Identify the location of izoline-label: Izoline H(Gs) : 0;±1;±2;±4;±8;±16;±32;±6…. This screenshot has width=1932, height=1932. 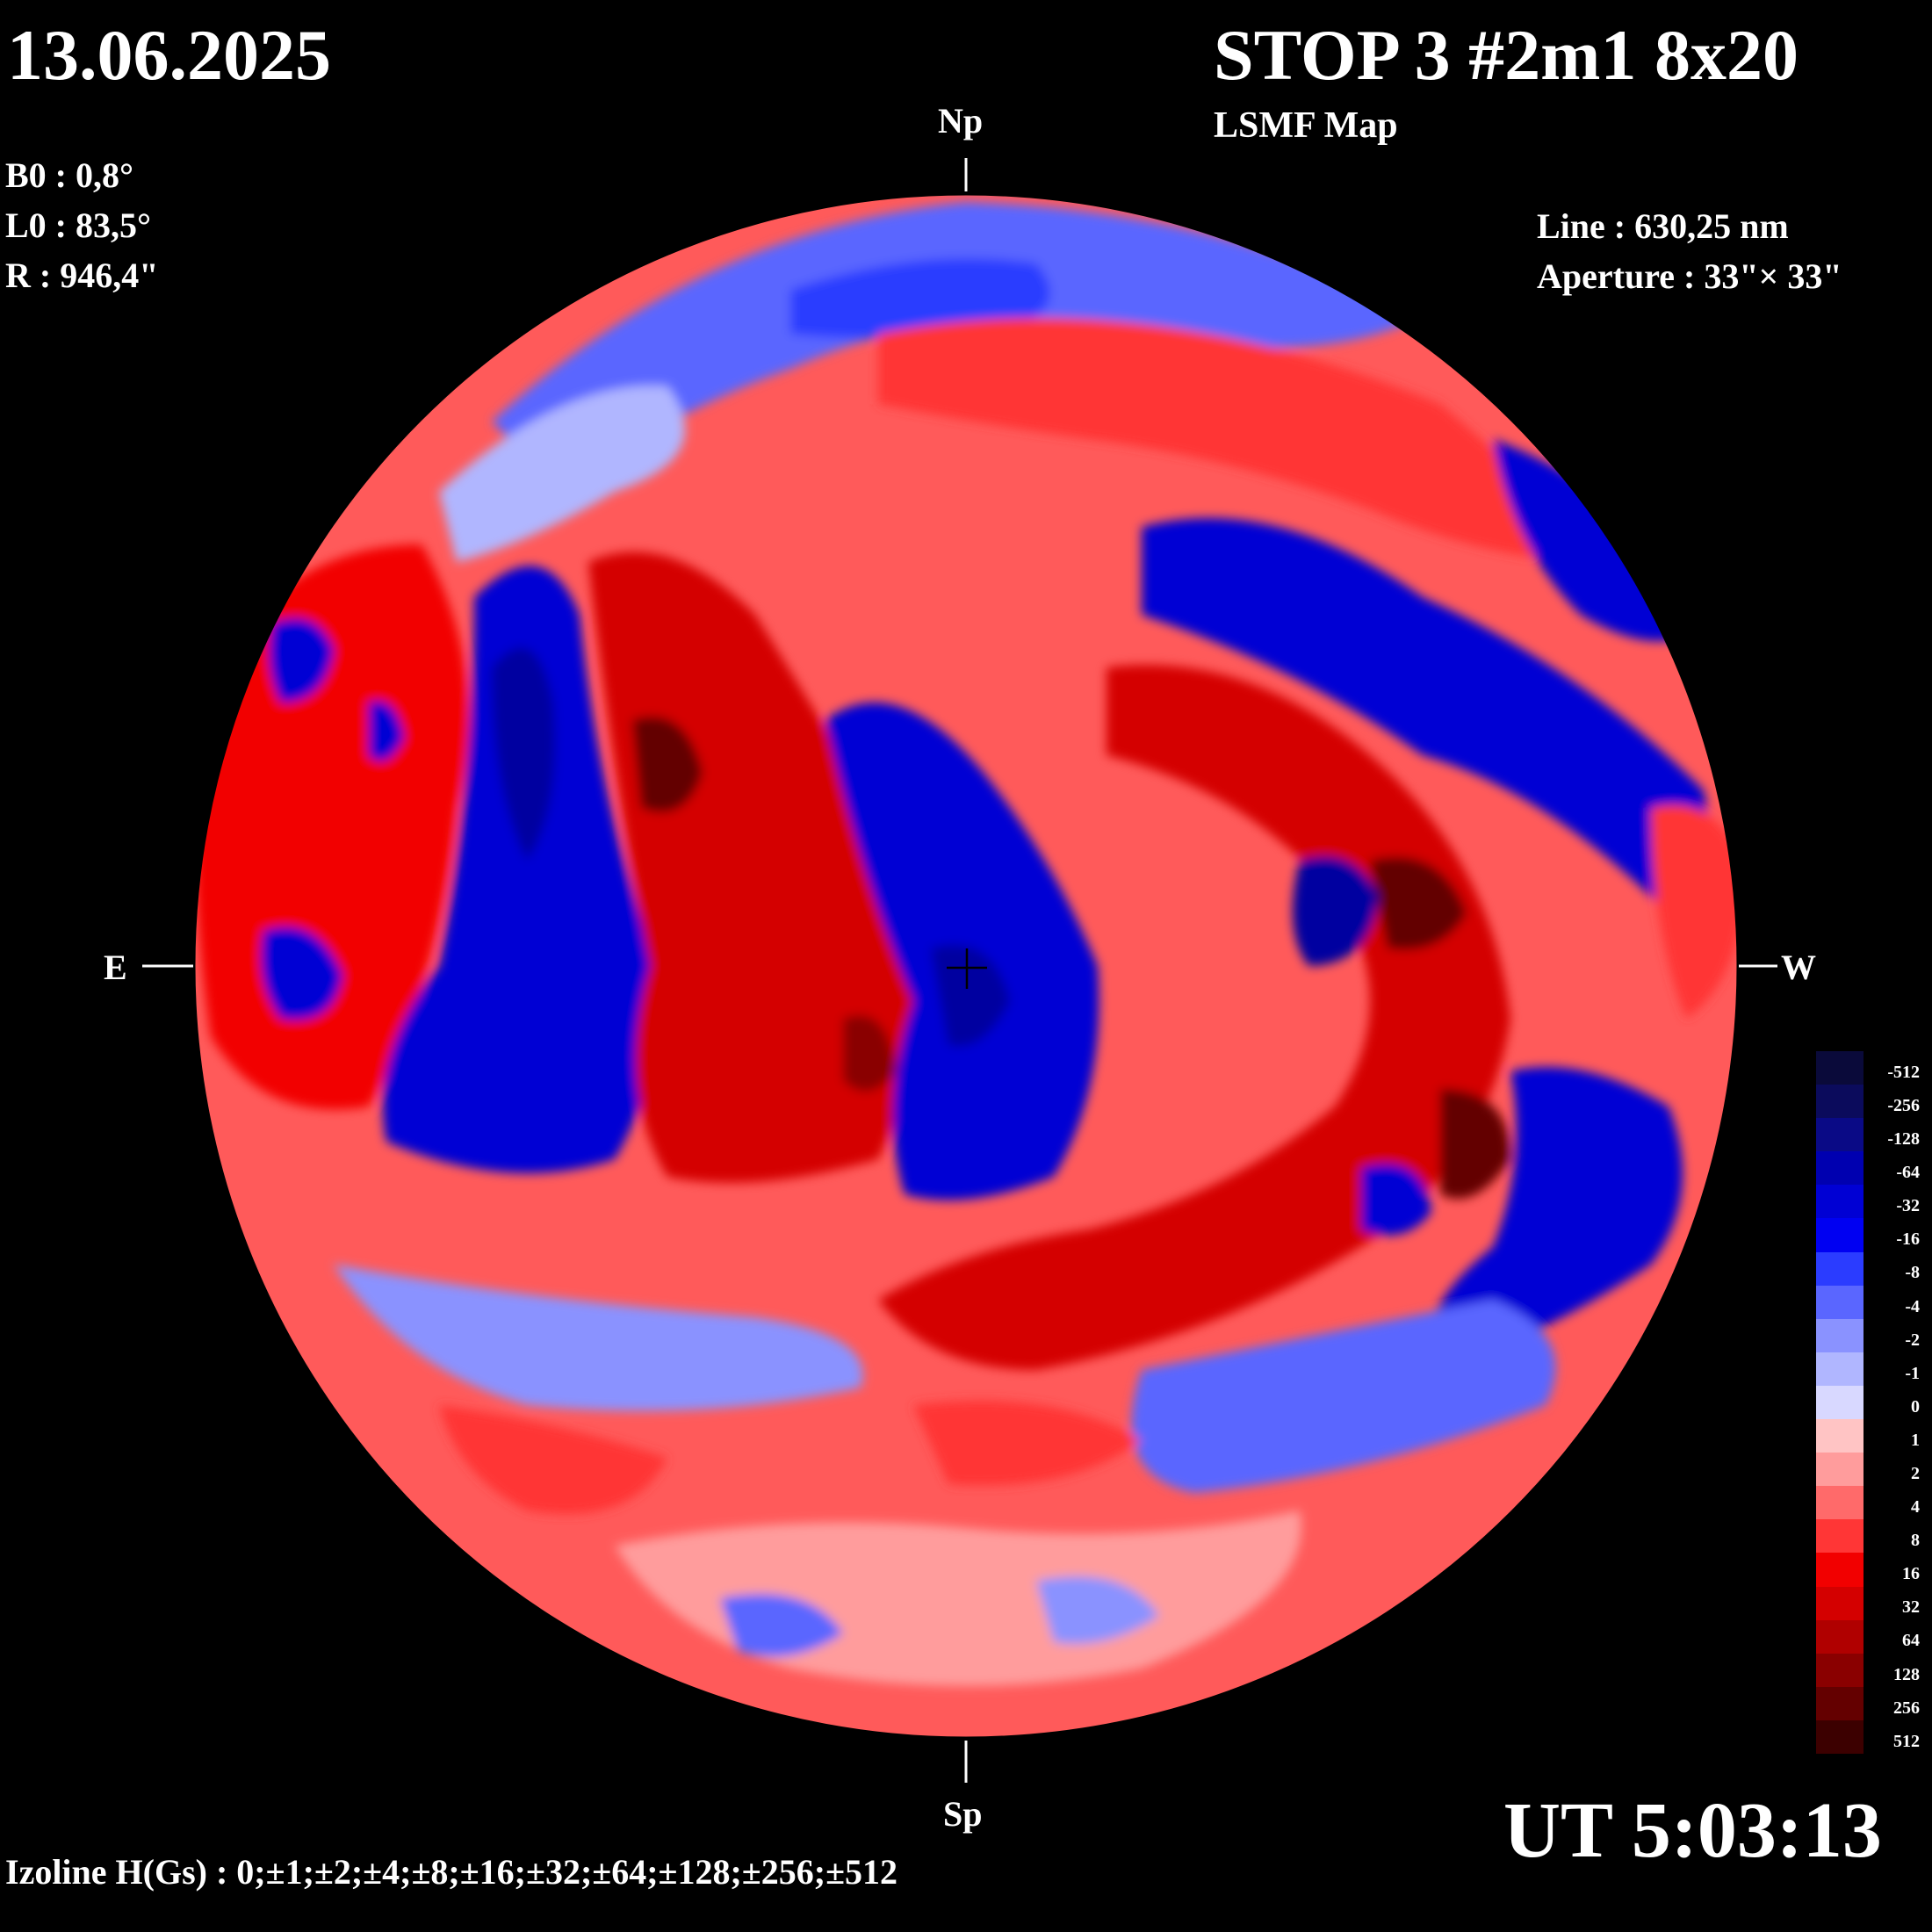
(452, 1872).